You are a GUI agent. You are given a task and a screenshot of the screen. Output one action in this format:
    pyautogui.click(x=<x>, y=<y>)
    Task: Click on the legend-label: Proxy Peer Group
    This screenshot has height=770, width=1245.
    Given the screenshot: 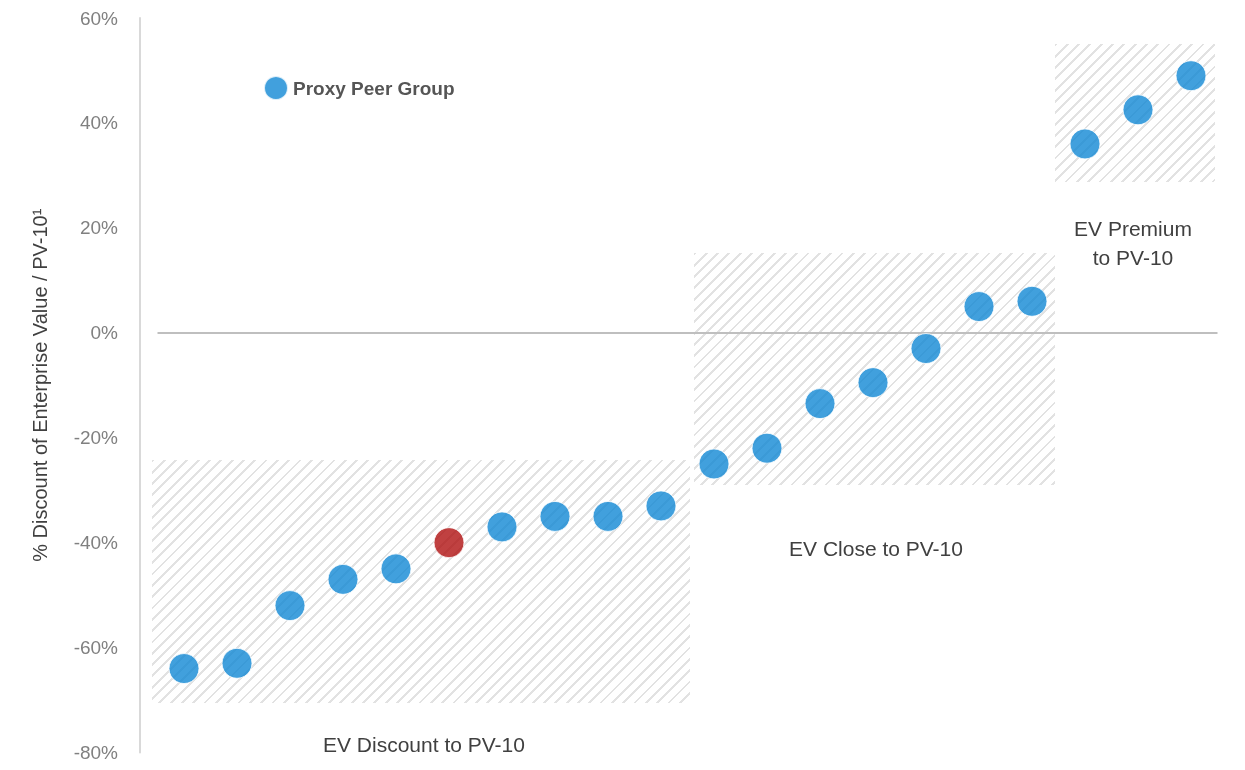 What is the action you would take?
    pyautogui.click(x=374, y=88)
    